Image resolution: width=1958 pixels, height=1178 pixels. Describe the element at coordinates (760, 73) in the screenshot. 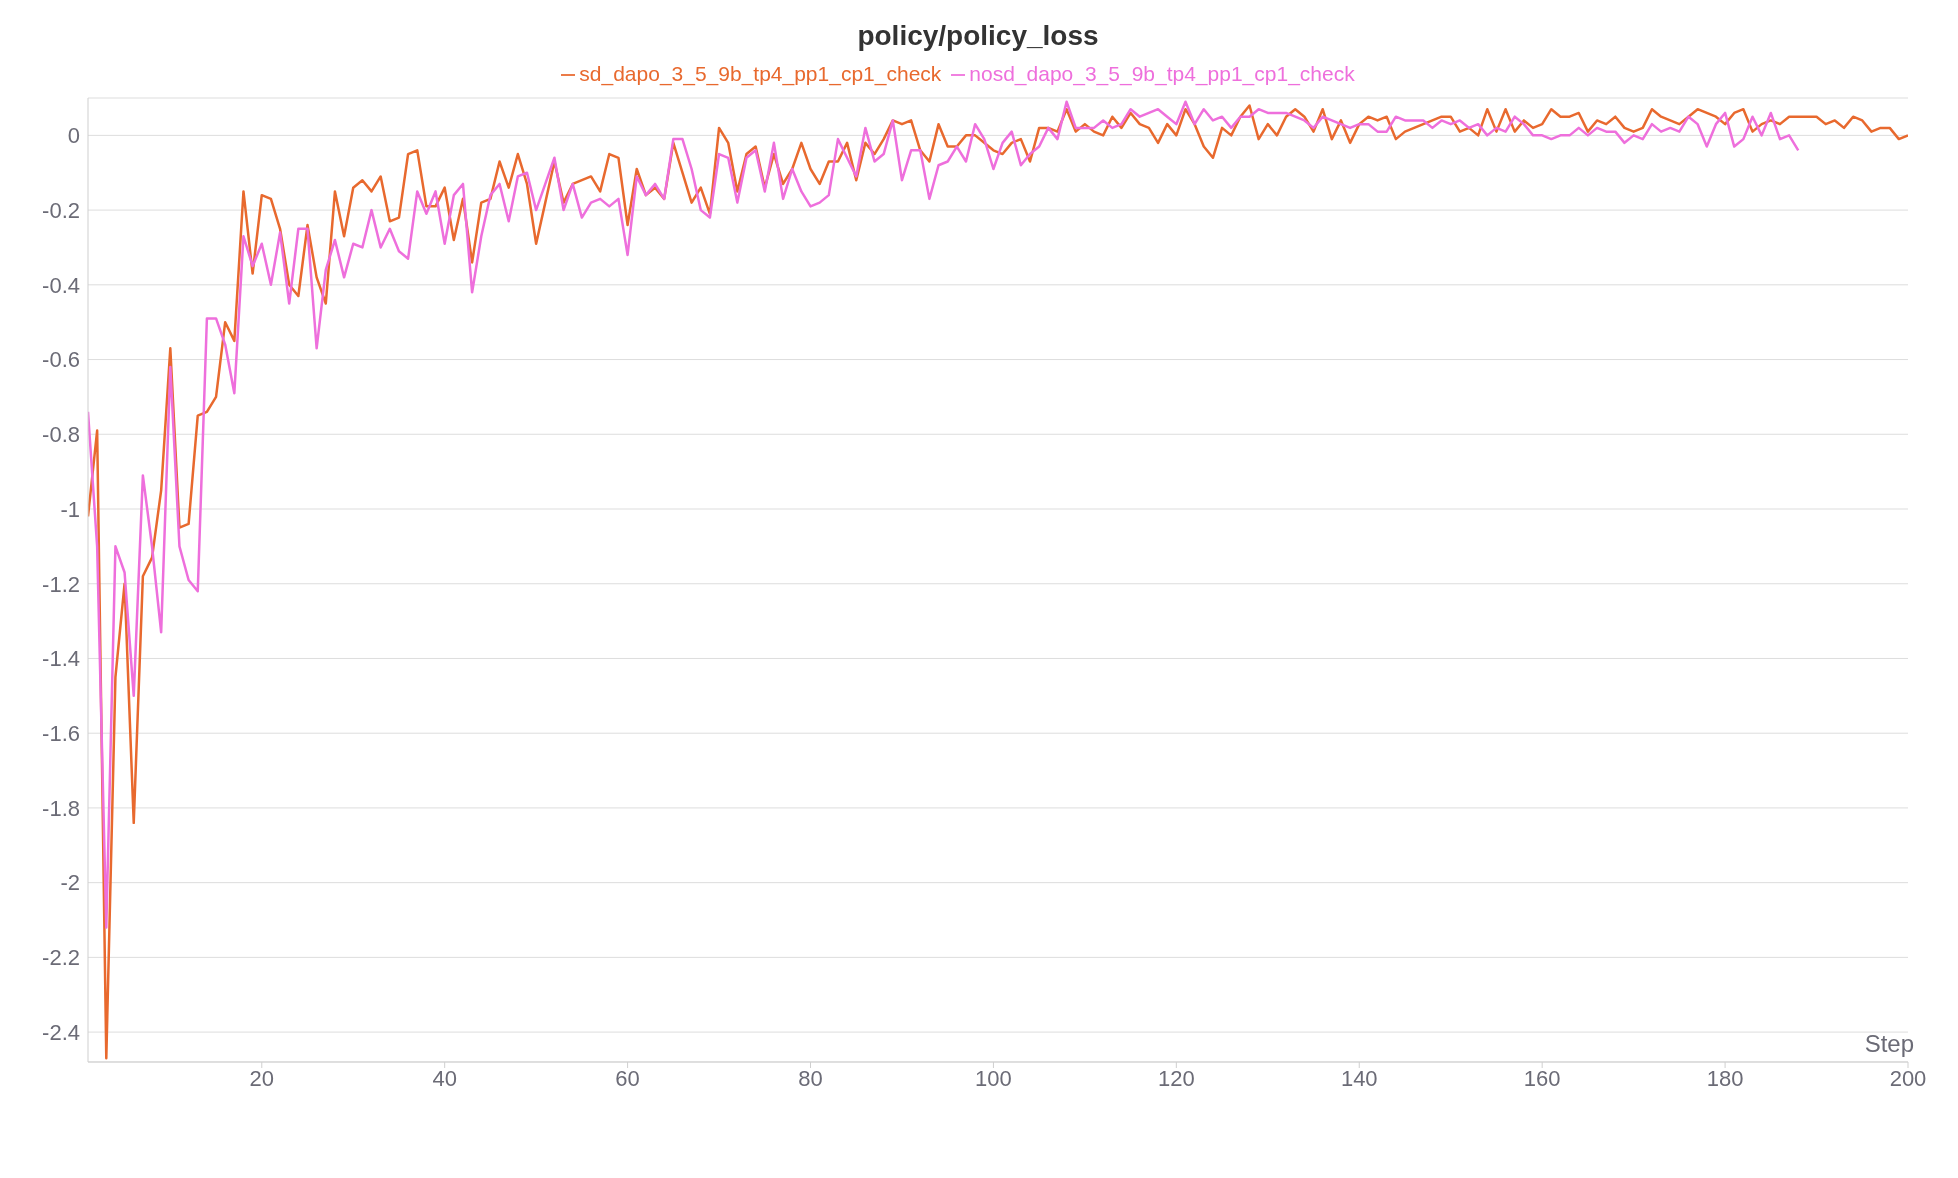

I see `legend-label: sd_dapo_3_5_9b_tp4_pp1_cp1_check` at that location.